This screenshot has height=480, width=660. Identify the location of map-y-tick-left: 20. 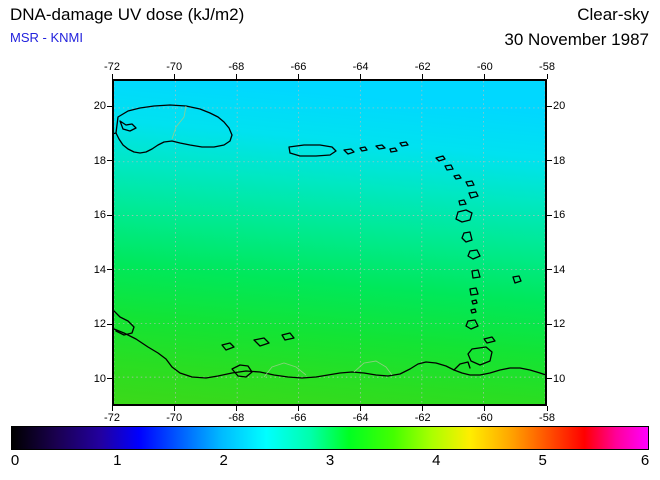
(99, 106).